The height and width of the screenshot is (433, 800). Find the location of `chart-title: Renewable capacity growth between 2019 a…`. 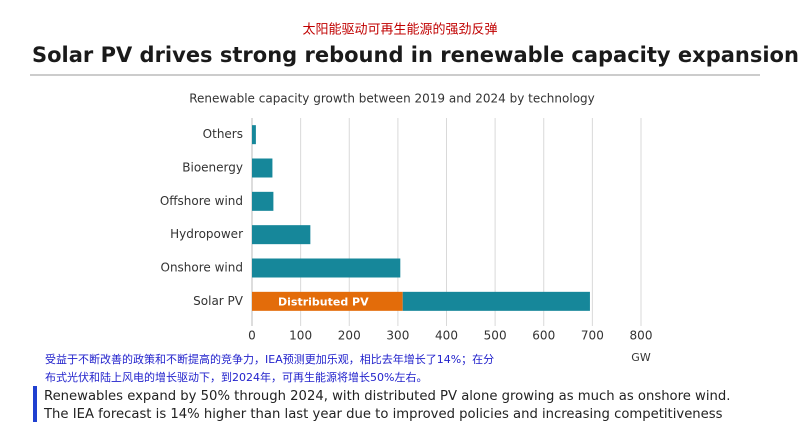

chart-title: Renewable capacity growth between 2019 a… is located at coordinates (392, 99).